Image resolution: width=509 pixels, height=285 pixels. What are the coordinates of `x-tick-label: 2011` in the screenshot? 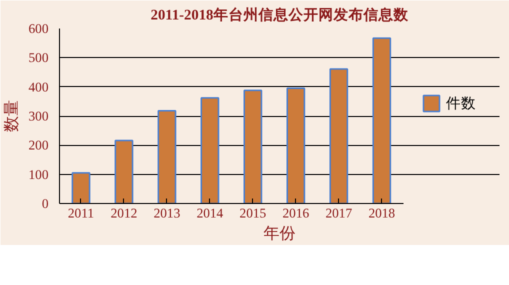 It's located at (81, 213).